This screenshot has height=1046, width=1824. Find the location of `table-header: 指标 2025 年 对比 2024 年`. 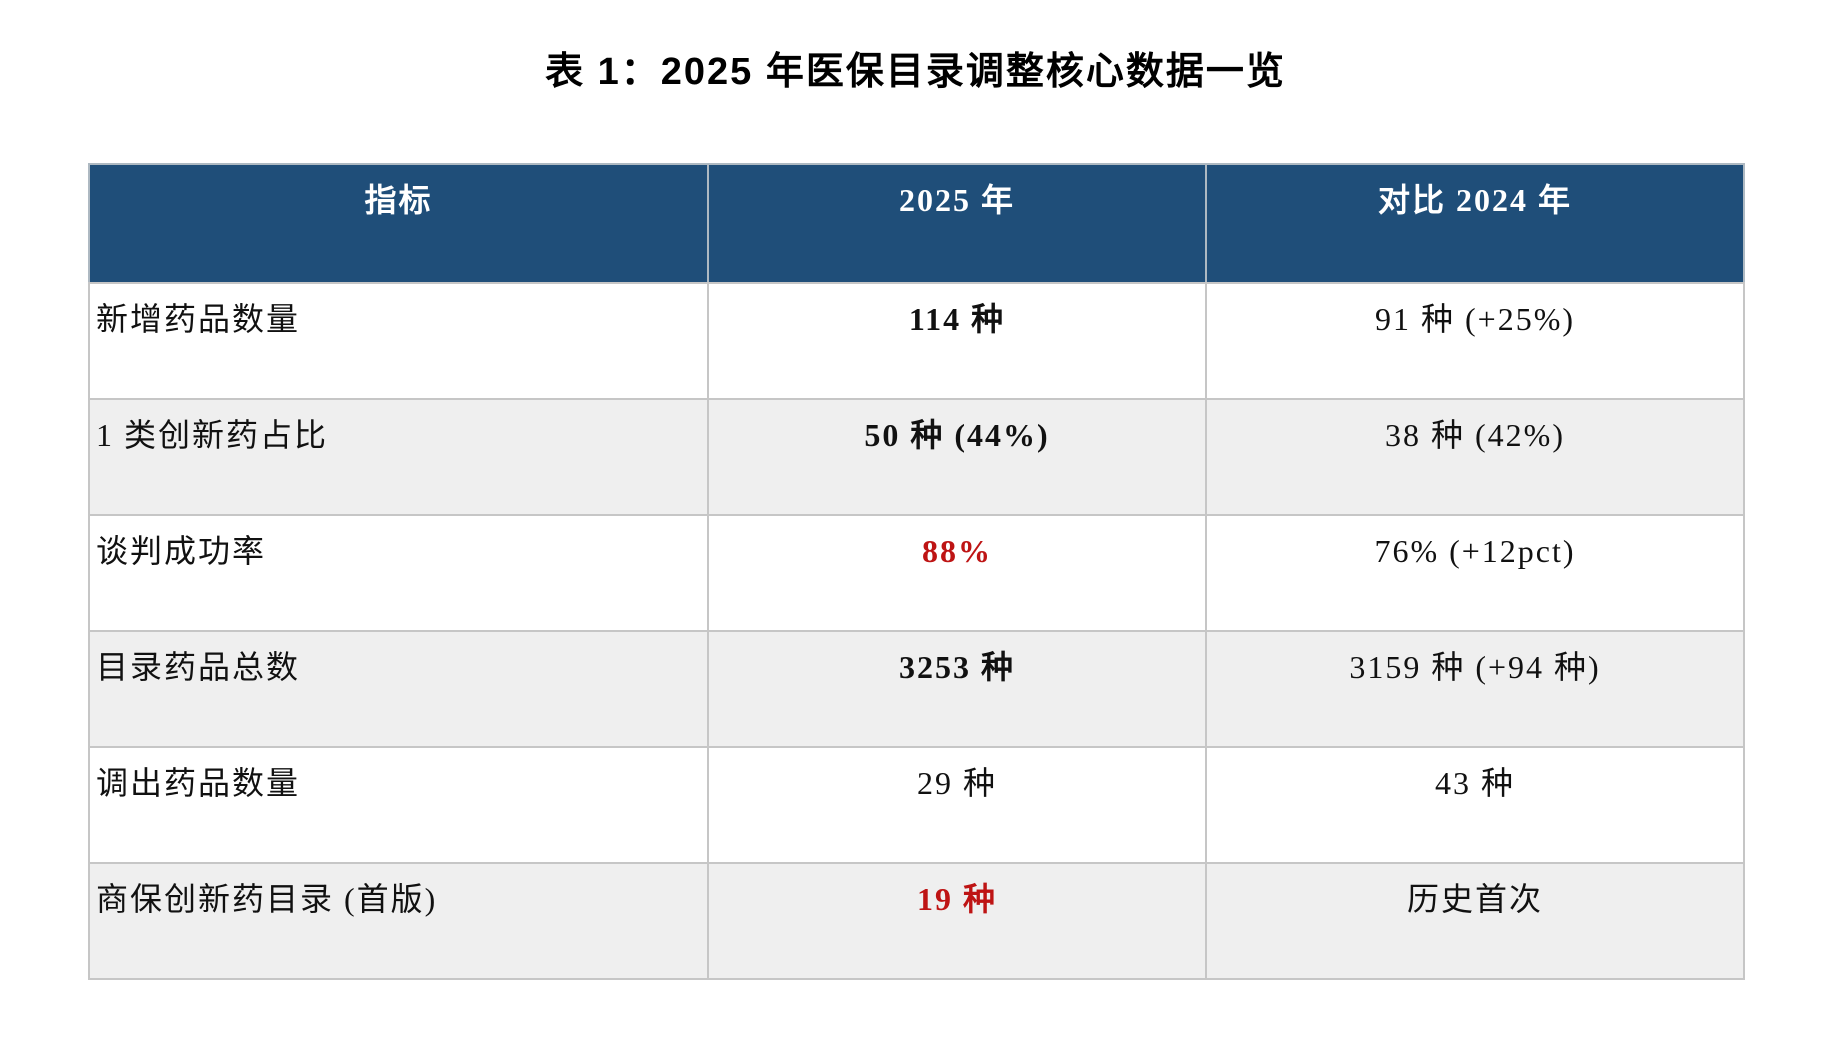

table-header: 指标 2025 年 对比 2024 年 is located at coordinates (916, 223).